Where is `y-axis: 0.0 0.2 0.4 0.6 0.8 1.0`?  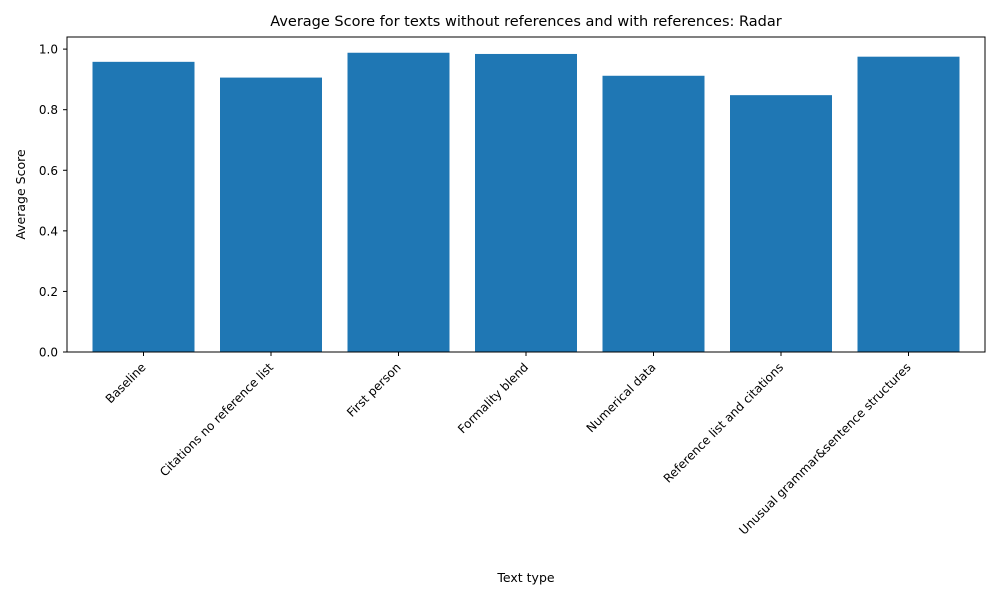
y-axis: 0.0 0.2 0.4 0.6 0.8 1.0 is located at coordinates (53, 201).